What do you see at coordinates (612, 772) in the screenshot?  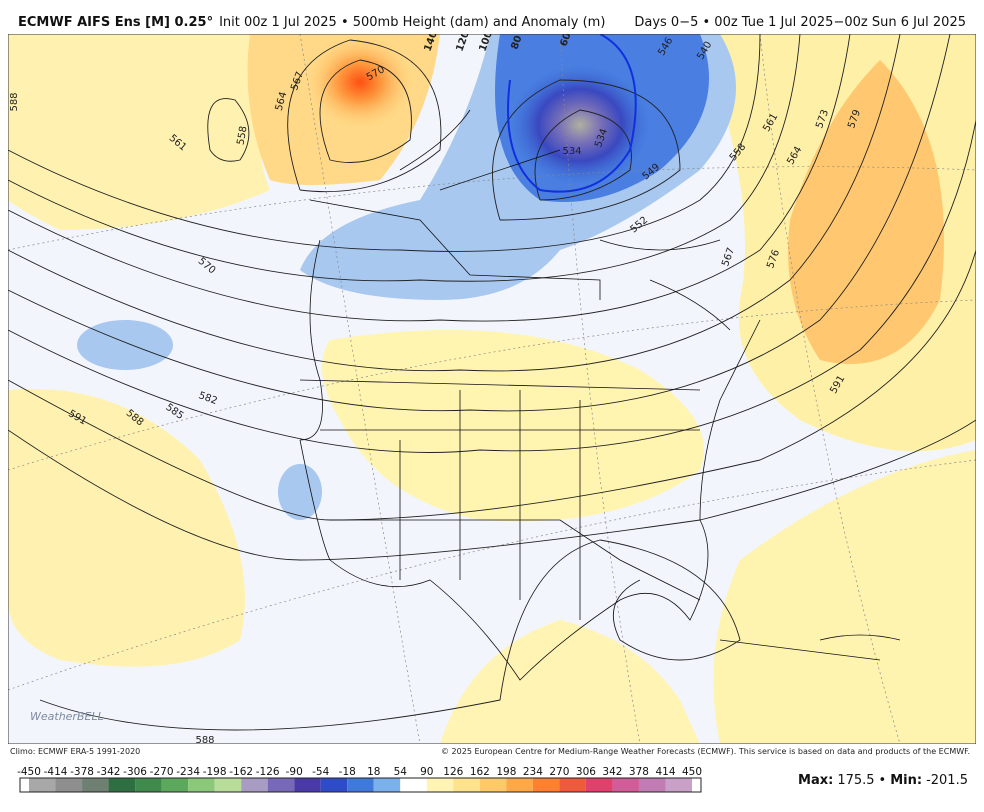 I see `colorbar-tick-label: 342` at bounding box center [612, 772].